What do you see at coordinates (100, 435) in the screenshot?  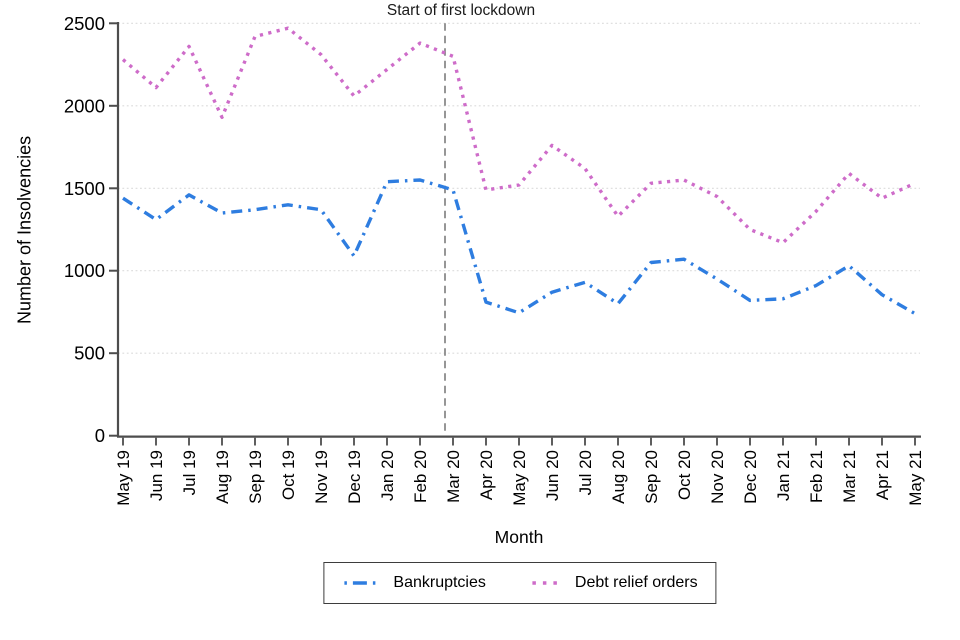 I see `y-tick-label-0: 0` at bounding box center [100, 435].